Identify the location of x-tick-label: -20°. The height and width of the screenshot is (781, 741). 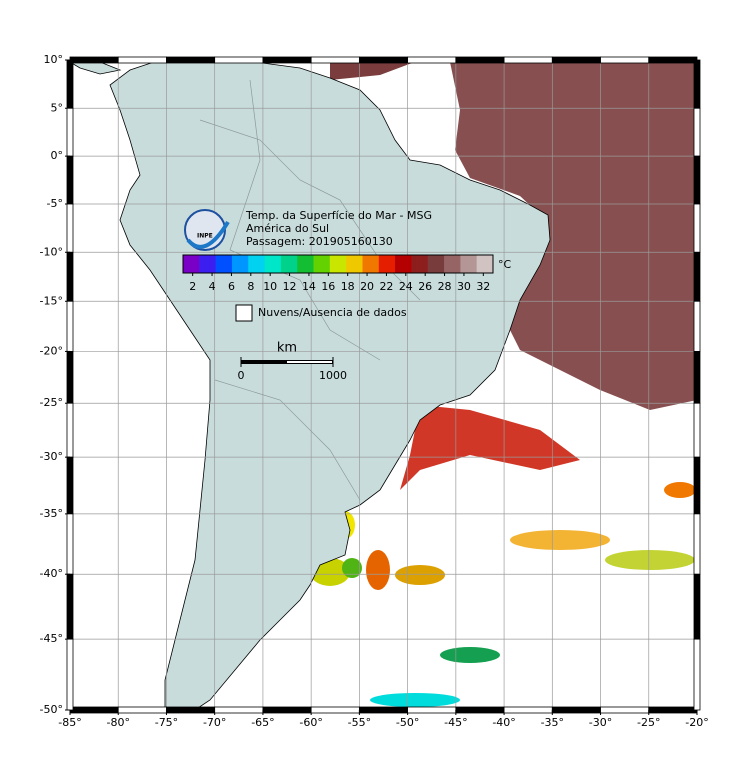
(696, 722).